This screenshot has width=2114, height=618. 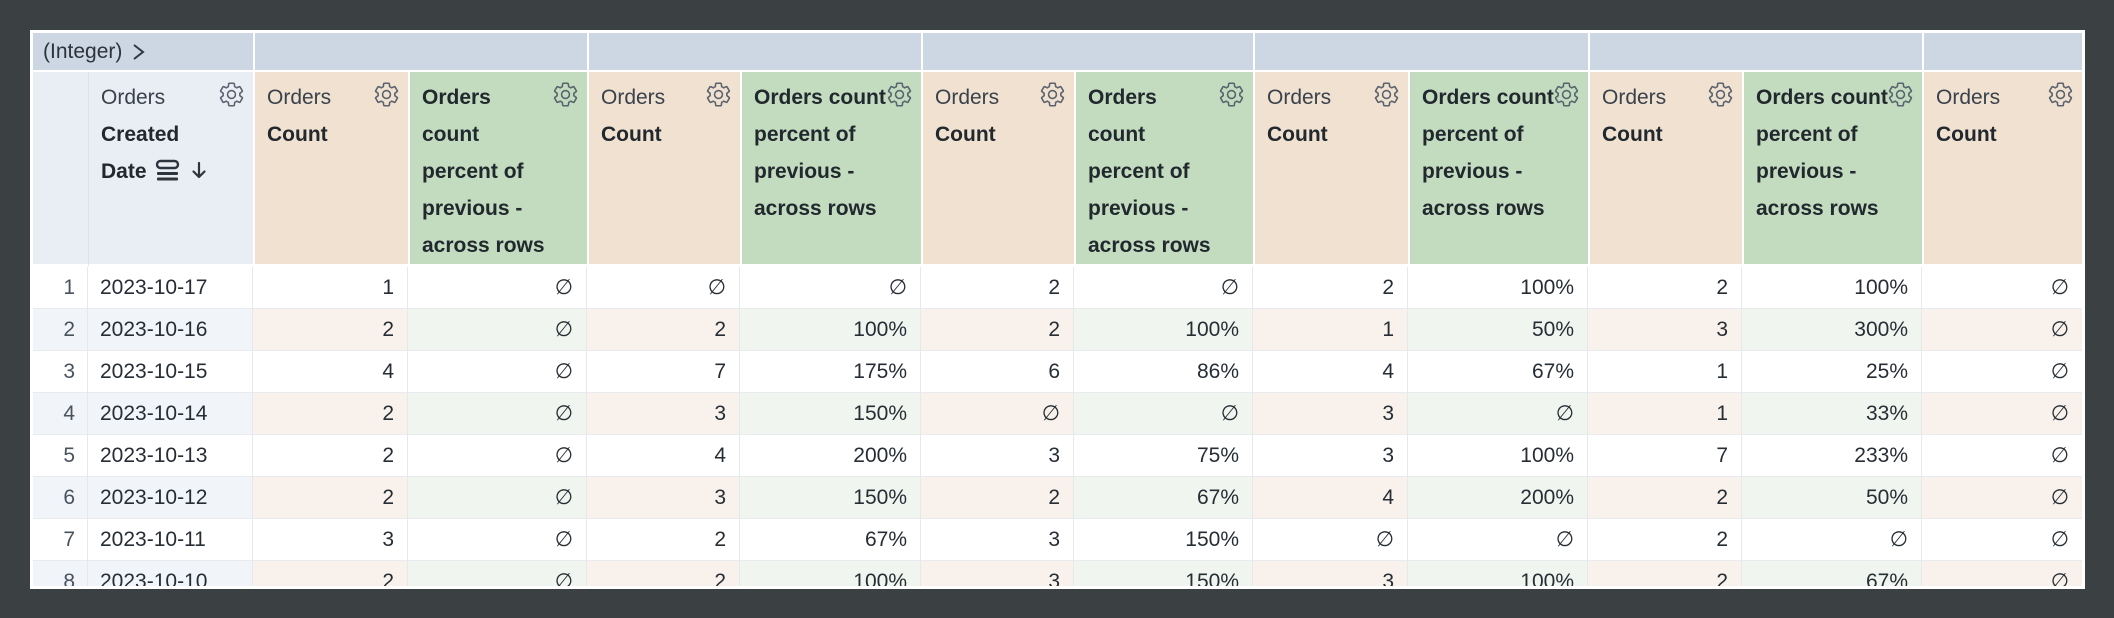 I want to click on date-cell: 2023-10-12, so click(x=170, y=498).